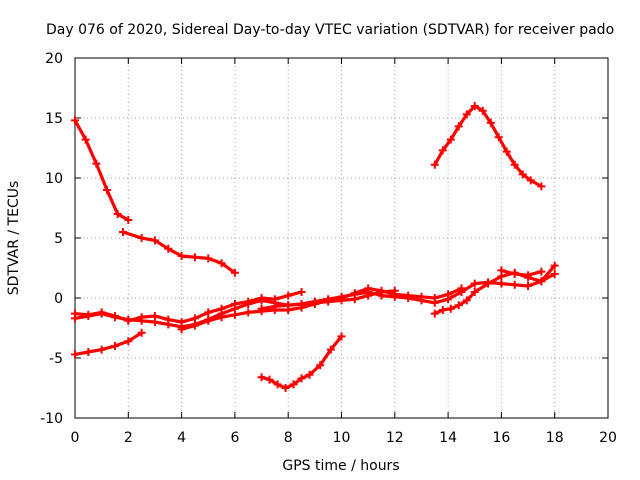  Describe the element at coordinates (448, 438) in the screenshot. I see `x-tick-label: 14` at that location.